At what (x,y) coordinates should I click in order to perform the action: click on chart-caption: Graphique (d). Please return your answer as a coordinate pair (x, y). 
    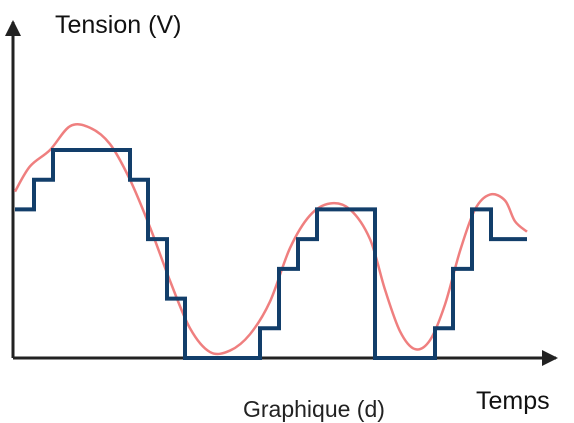
    Looking at the image, I should click on (314, 409).